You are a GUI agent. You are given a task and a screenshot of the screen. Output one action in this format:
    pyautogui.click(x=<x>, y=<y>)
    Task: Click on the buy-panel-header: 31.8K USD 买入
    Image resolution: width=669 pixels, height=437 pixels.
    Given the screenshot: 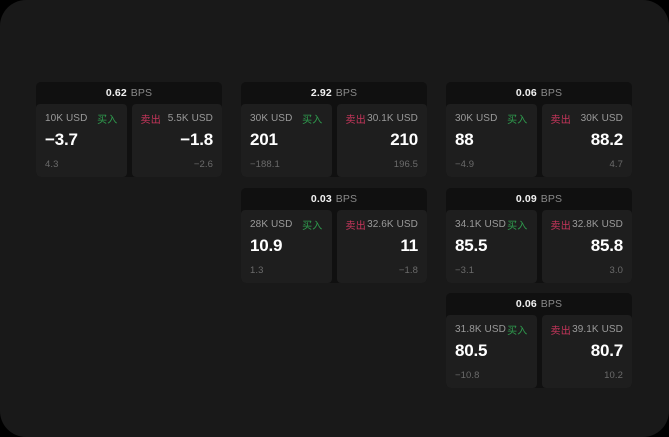 What is the action you would take?
    pyautogui.click(x=491, y=330)
    